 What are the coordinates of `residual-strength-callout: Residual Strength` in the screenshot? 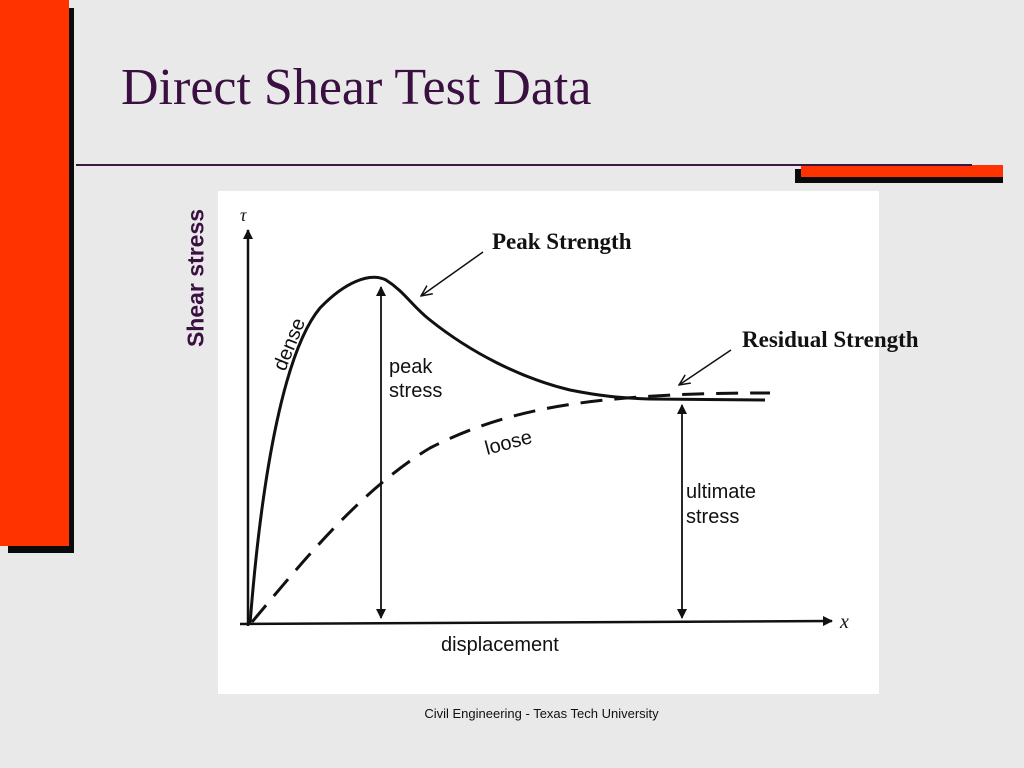 It's located at (830, 339).